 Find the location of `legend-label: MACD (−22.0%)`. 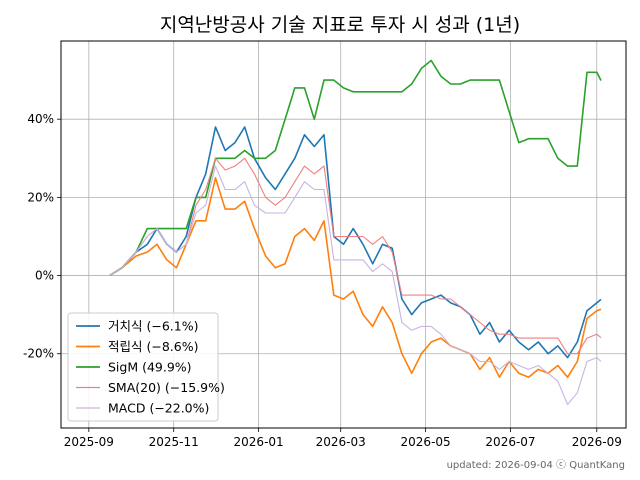

legend-label: MACD (−22.0%) is located at coordinates (158, 408).